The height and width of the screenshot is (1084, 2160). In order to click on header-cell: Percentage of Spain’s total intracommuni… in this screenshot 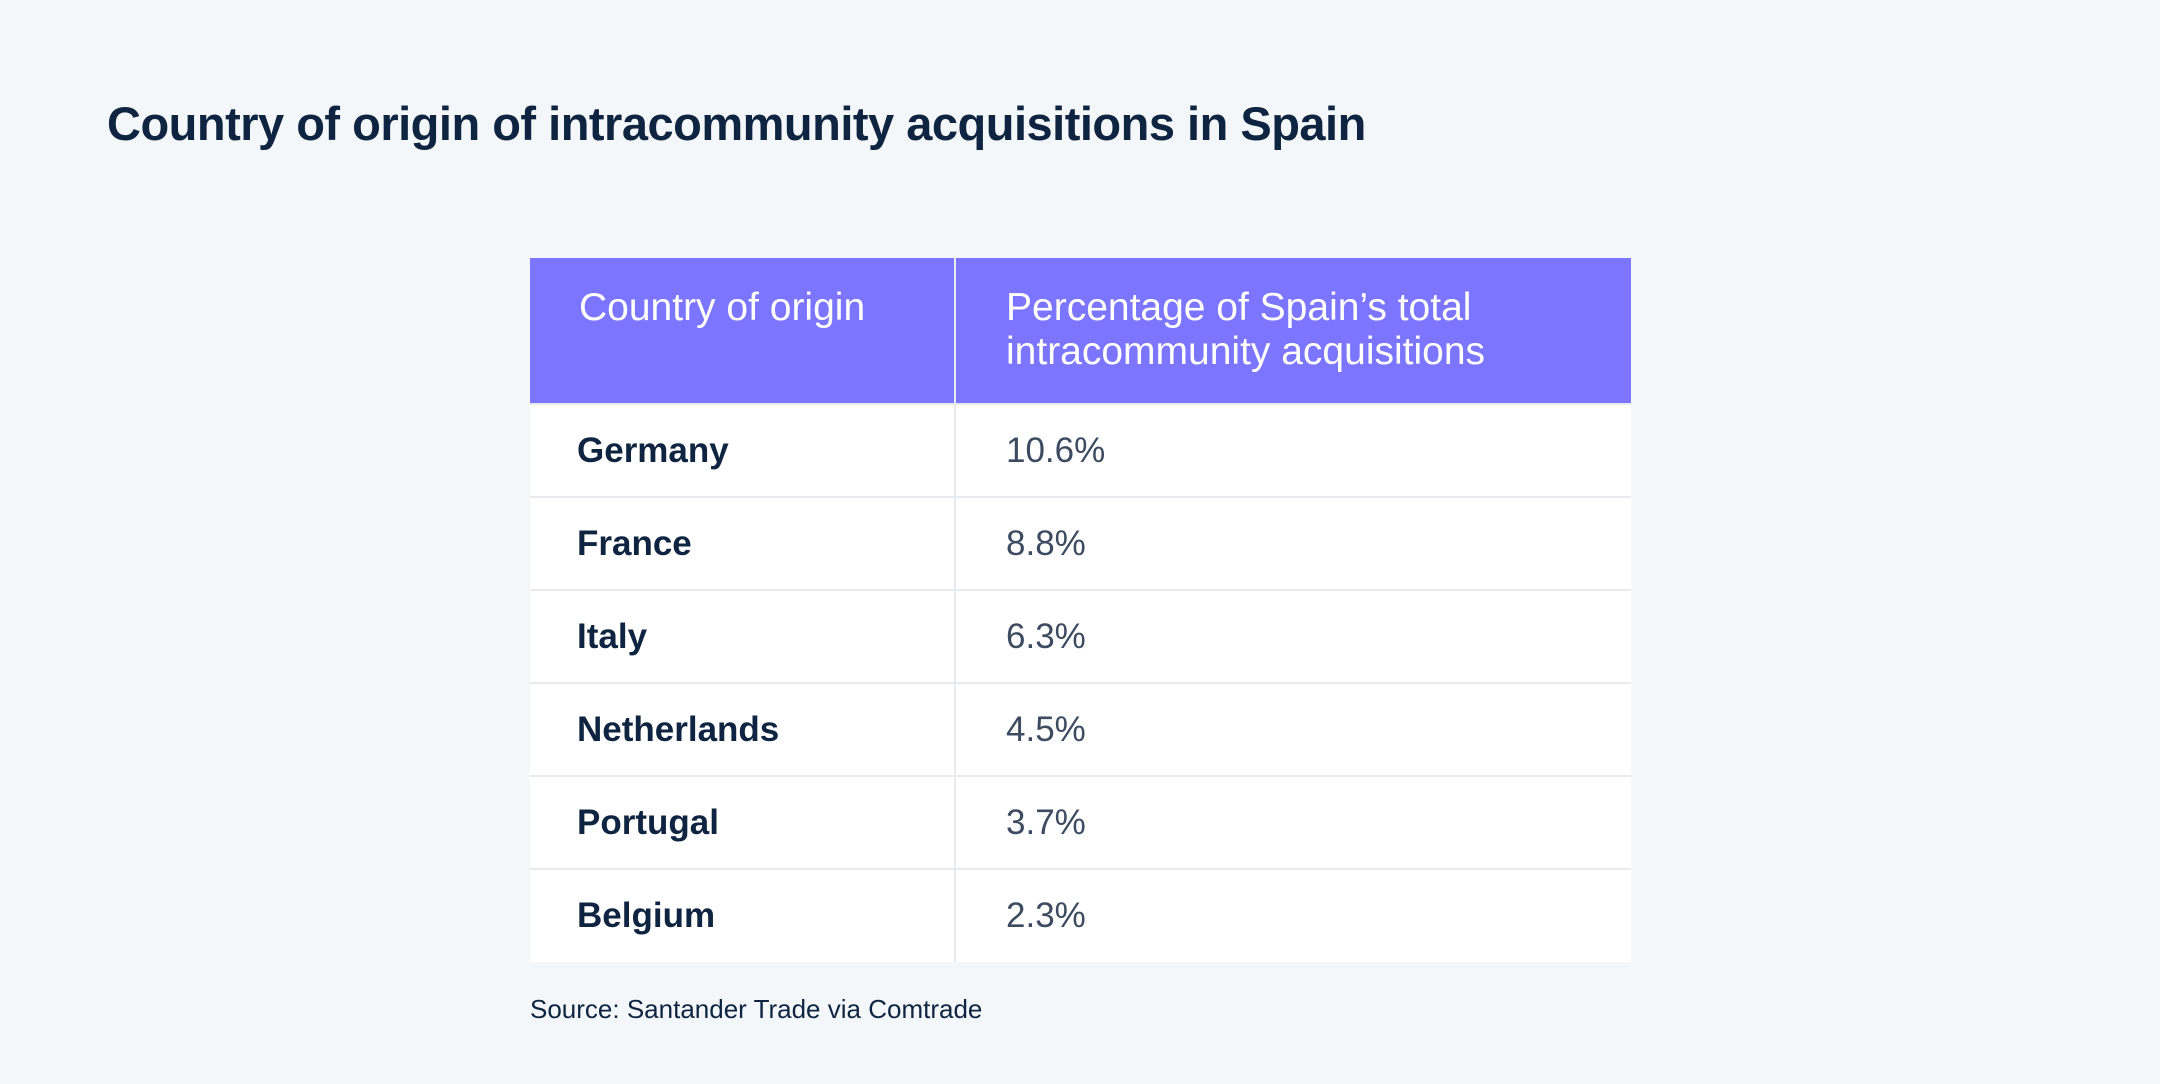, I will do `click(1292, 331)`.